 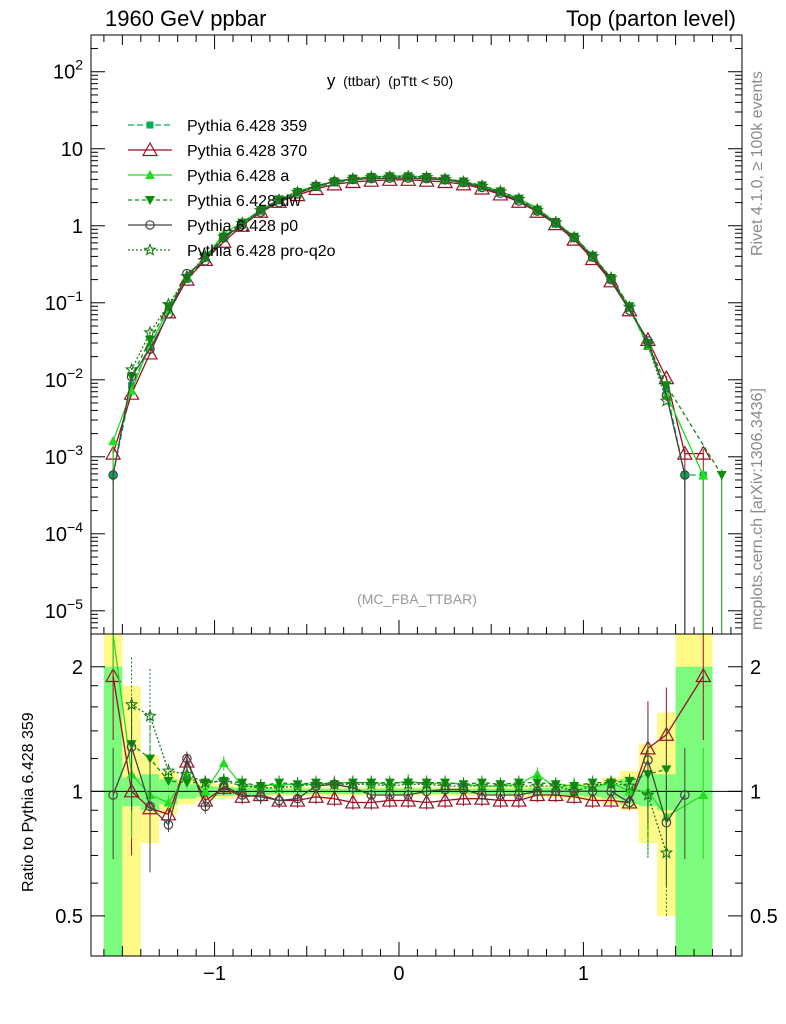 I want to click on main-y-tick-label: 10⁻⁴, so click(x=64, y=532).